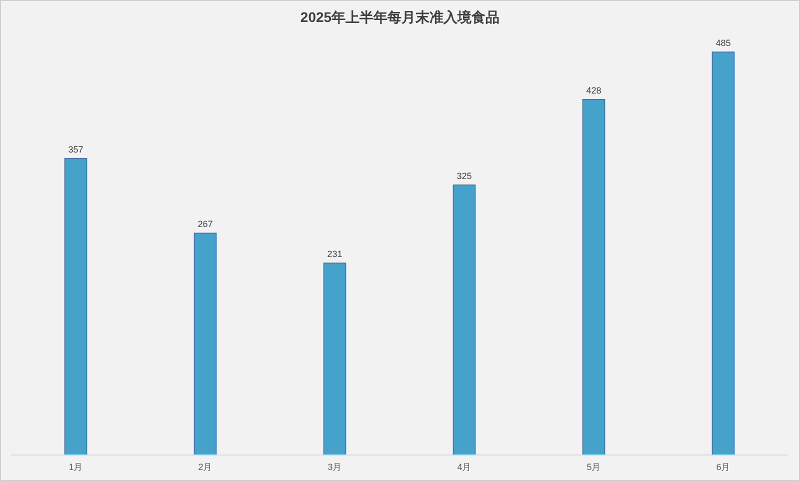 The width and height of the screenshot is (800, 481). Describe the element at coordinates (723, 467) in the screenshot. I see `x-tick-label: 6月` at that location.